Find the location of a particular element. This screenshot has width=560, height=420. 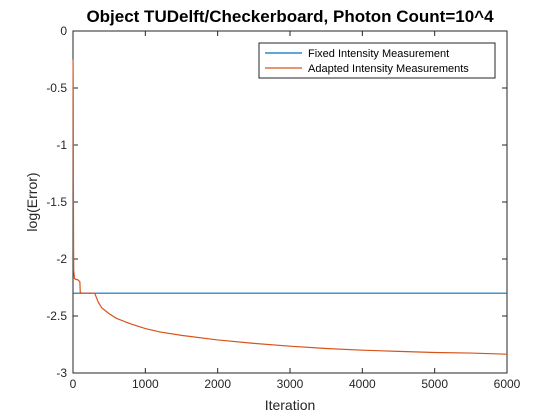

y-tick-label: 0 is located at coordinates (63, 31).